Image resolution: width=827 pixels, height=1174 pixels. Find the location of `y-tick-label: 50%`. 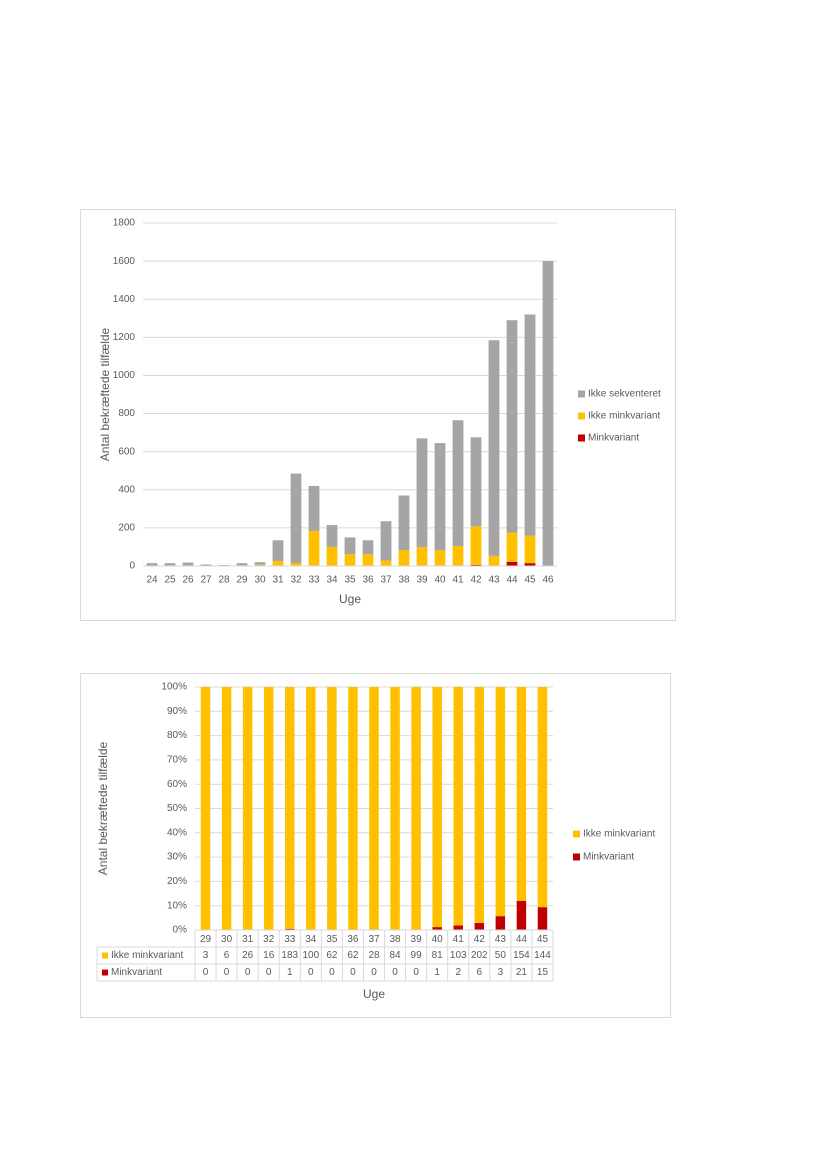

y-tick-label: 50% is located at coordinates (177, 808).